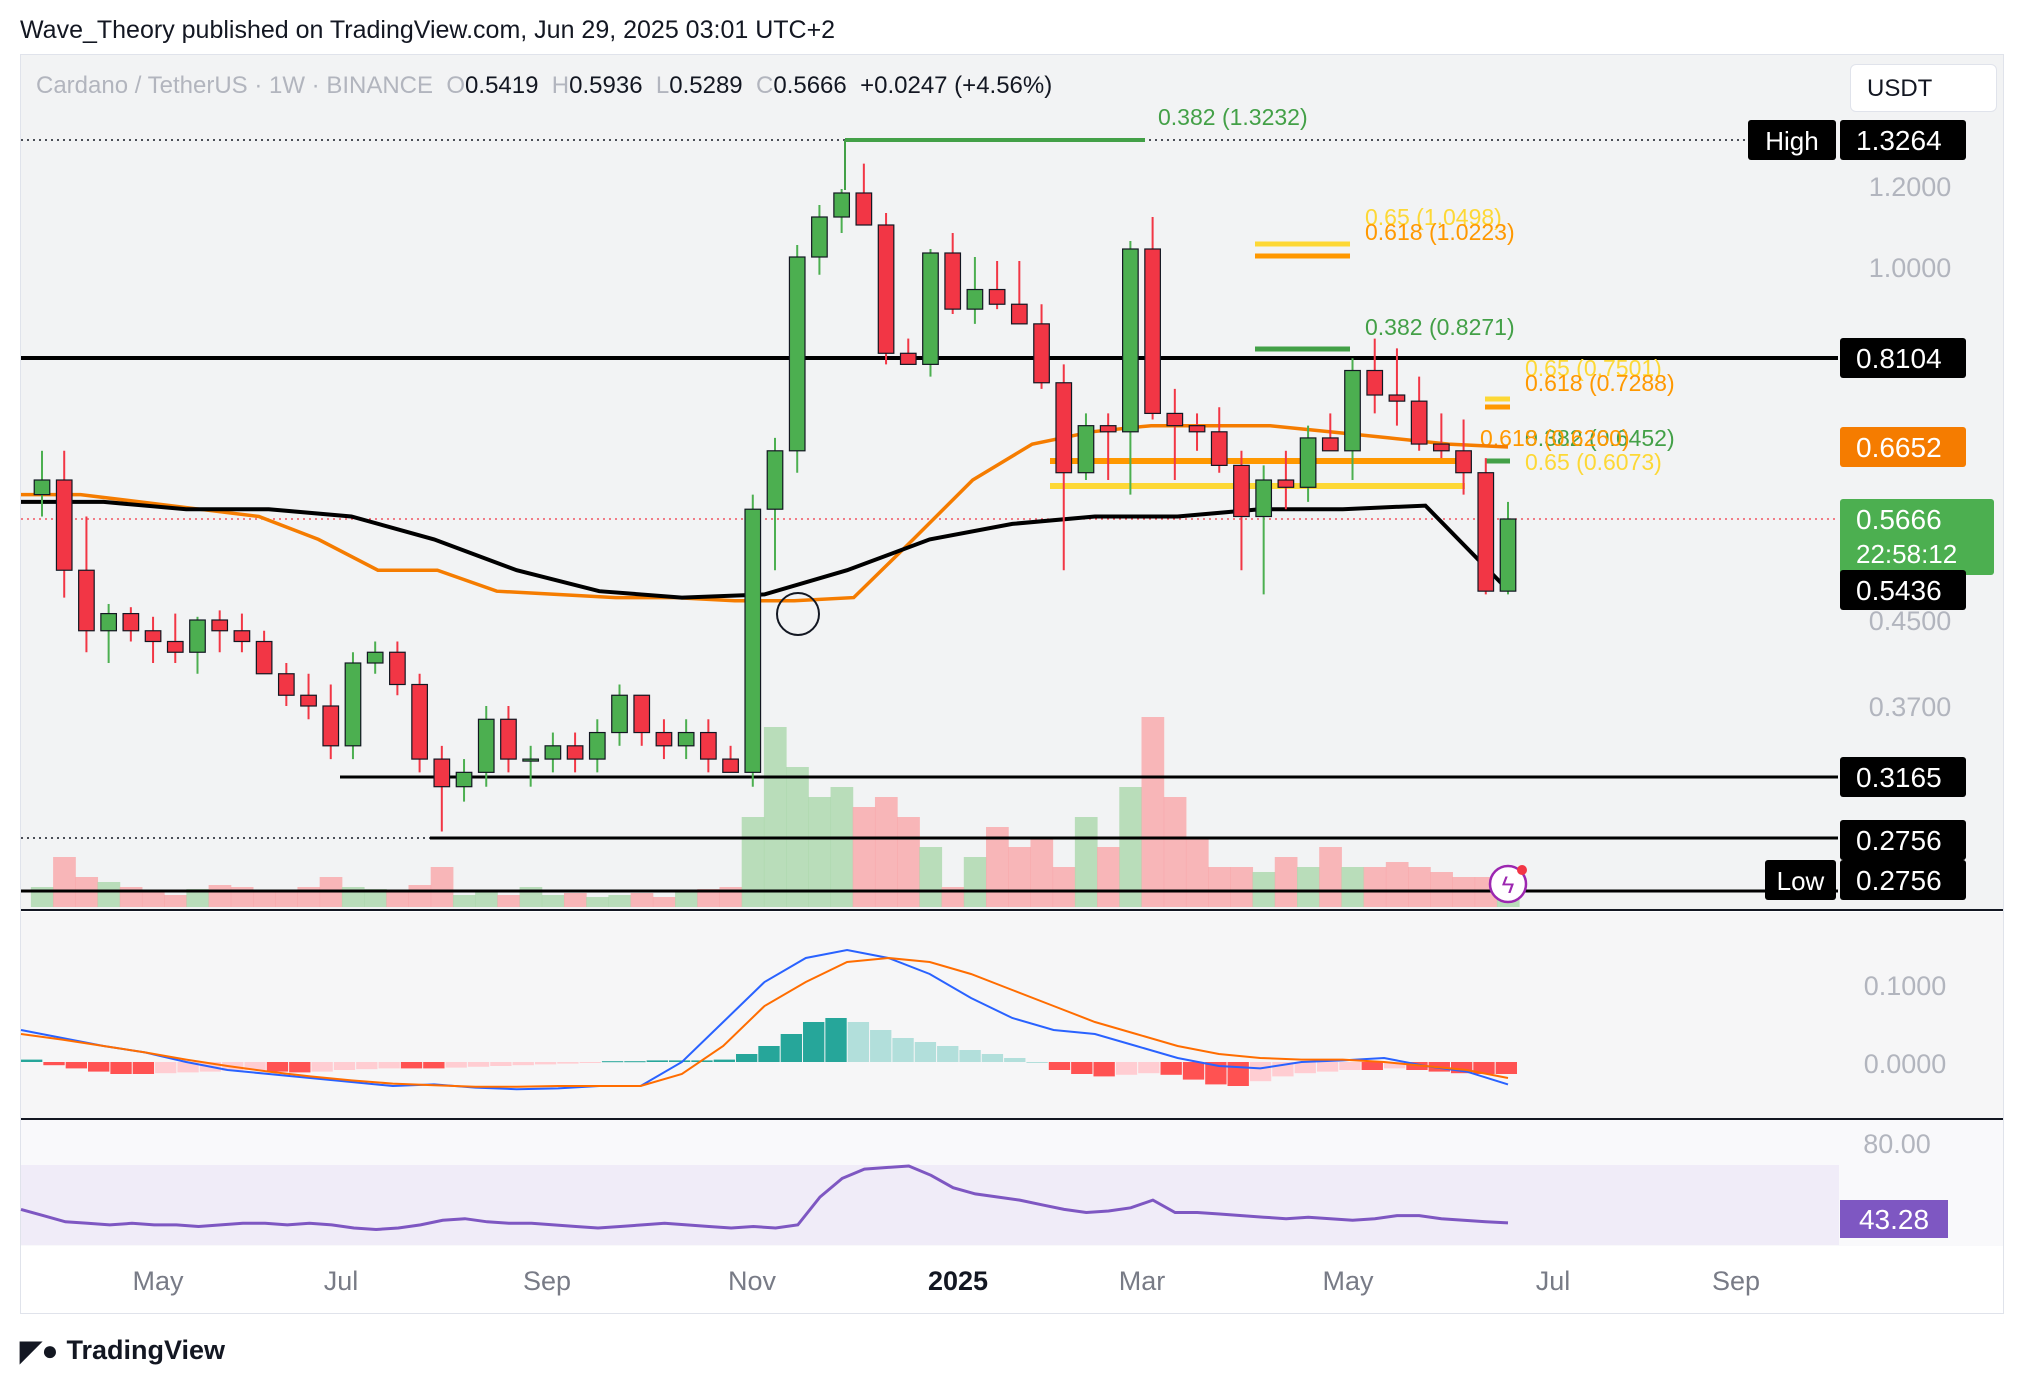  Describe the element at coordinates (158, 1281) in the screenshot. I see `x-axis-tick-label: May` at that location.